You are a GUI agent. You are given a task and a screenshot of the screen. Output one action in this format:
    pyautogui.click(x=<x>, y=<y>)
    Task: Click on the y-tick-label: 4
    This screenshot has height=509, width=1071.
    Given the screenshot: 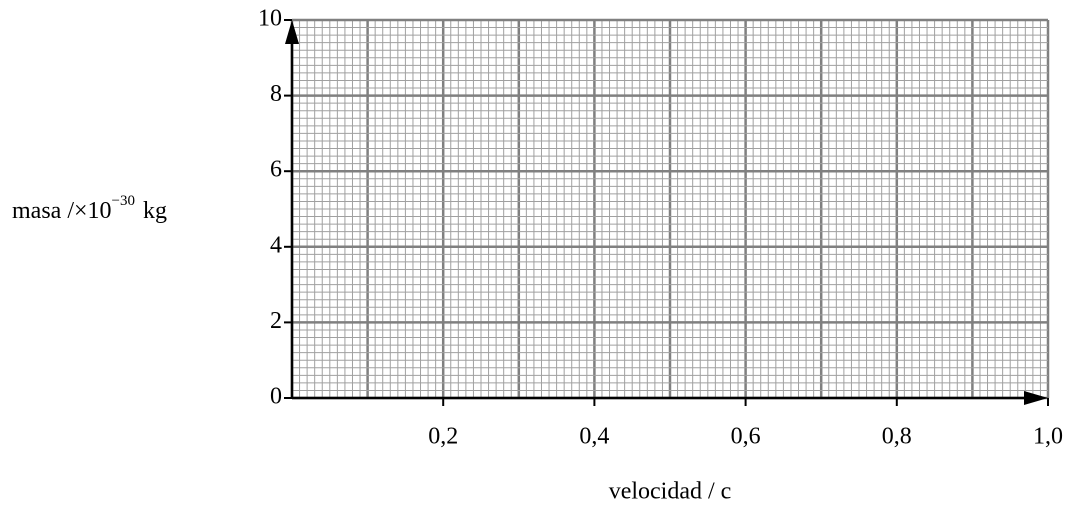 What is the action you would take?
    pyautogui.click(x=276, y=245)
    